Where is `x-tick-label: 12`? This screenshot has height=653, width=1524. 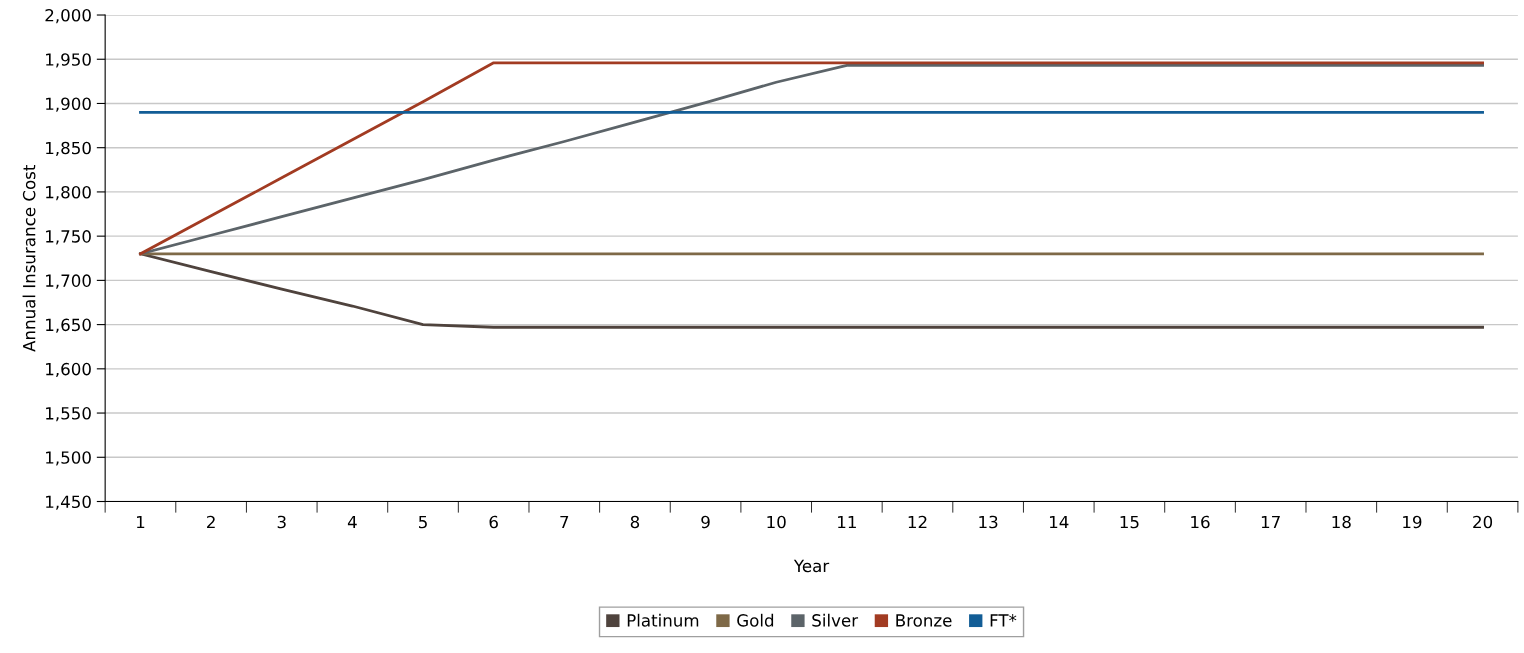
x-tick-label: 12 is located at coordinates (917, 522).